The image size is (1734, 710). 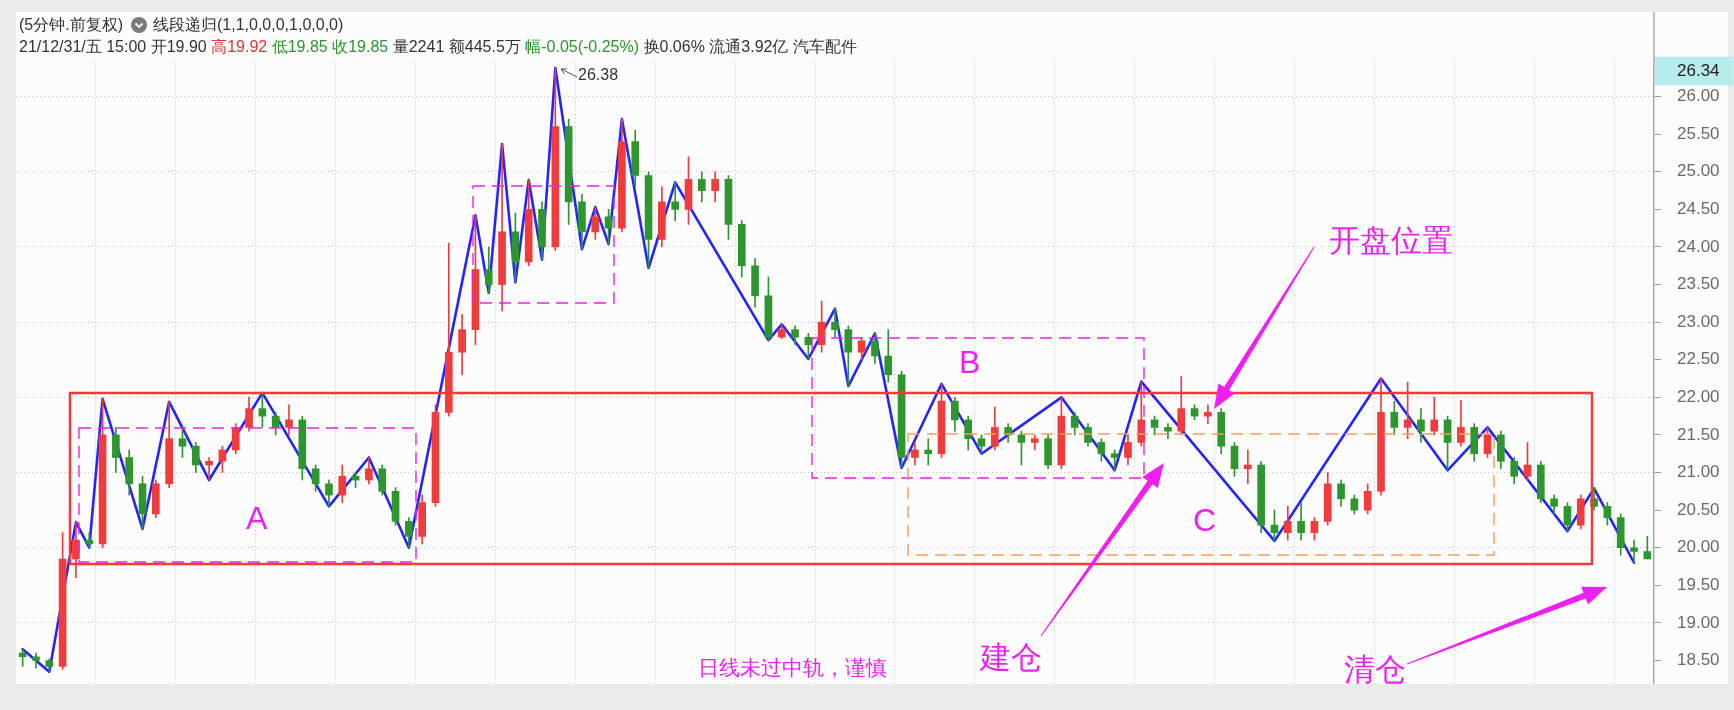 What do you see at coordinates (1391, 240) in the screenshot?
I see `annotation: 开盘位置` at bounding box center [1391, 240].